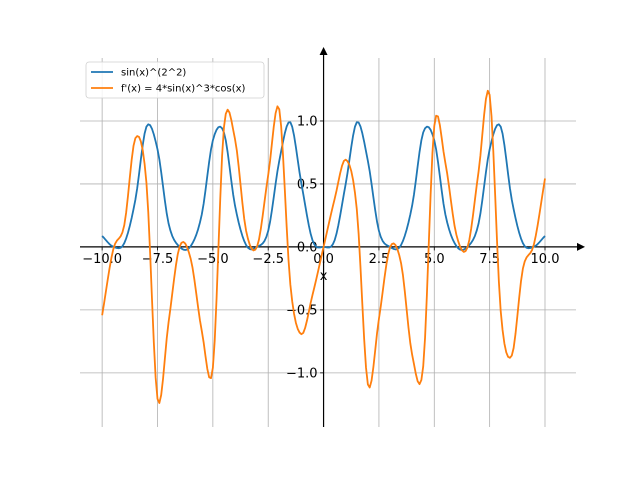  What do you see at coordinates (302, 310) in the screenshot?
I see `y-tick-label-1: −0.5` at bounding box center [302, 310].